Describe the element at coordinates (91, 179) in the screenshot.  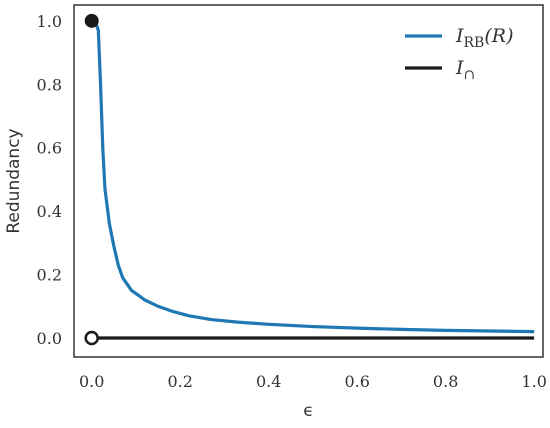
I see `marker-layer` at that location.